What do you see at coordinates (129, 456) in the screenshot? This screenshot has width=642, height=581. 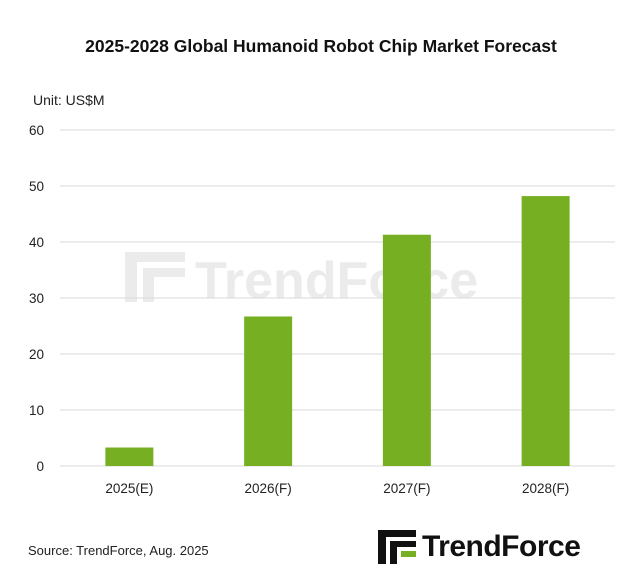 I see `bar-2025(E)` at bounding box center [129, 456].